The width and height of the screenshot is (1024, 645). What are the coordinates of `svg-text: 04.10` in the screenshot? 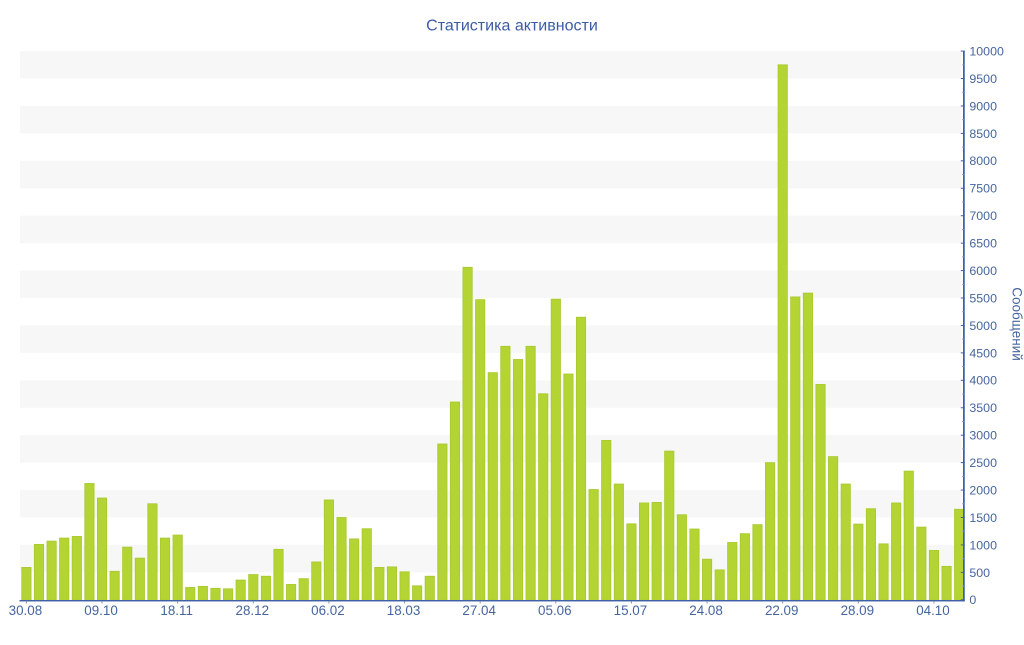 It's located at (933, 610).